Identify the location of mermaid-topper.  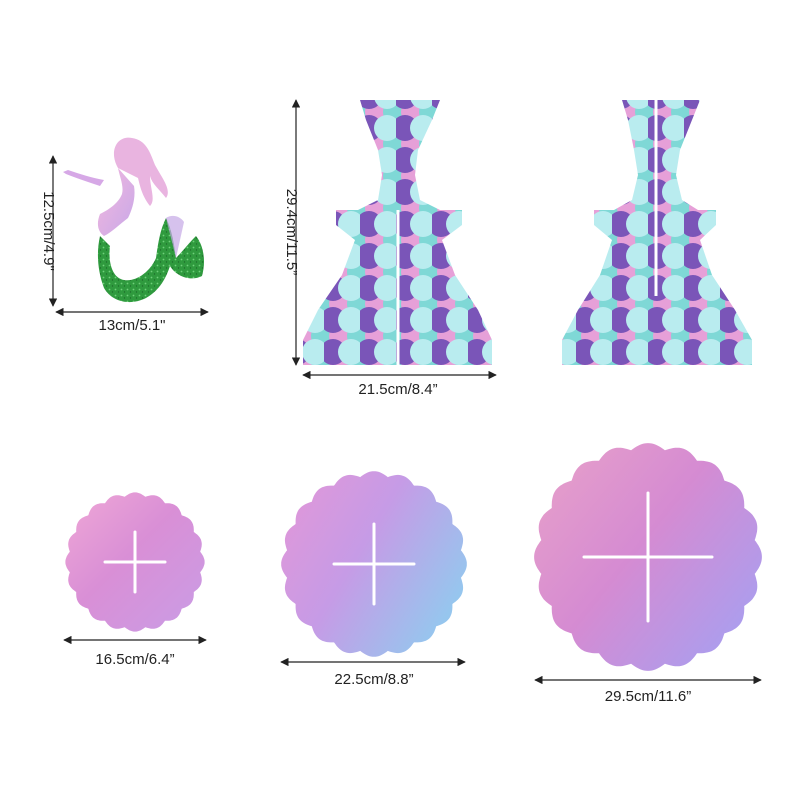
(133, 220).